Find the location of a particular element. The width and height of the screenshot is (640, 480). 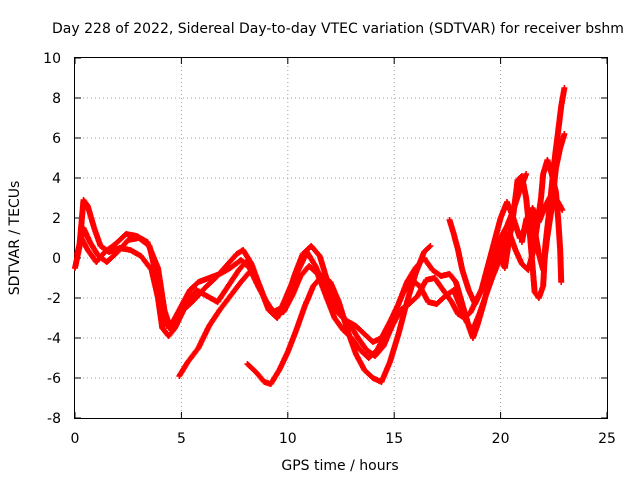

x-tick-label: 5 is located at coordinates (181, 439).